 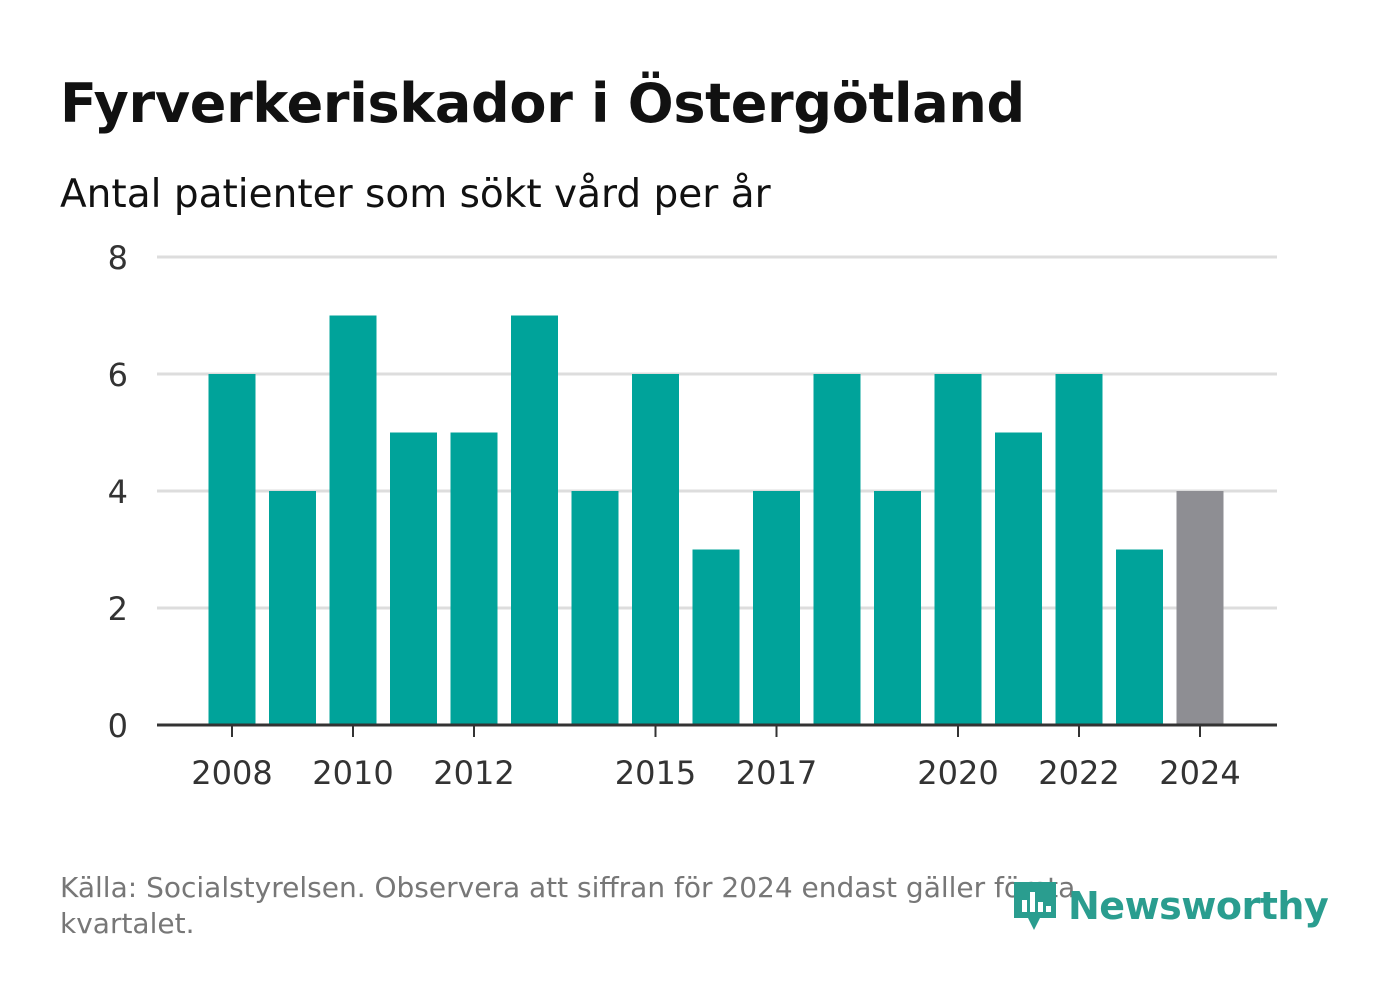 What do you see at coordinates (958, 549) in the screenshot?
I see `bar-2020` at bounding box center [958, 549].